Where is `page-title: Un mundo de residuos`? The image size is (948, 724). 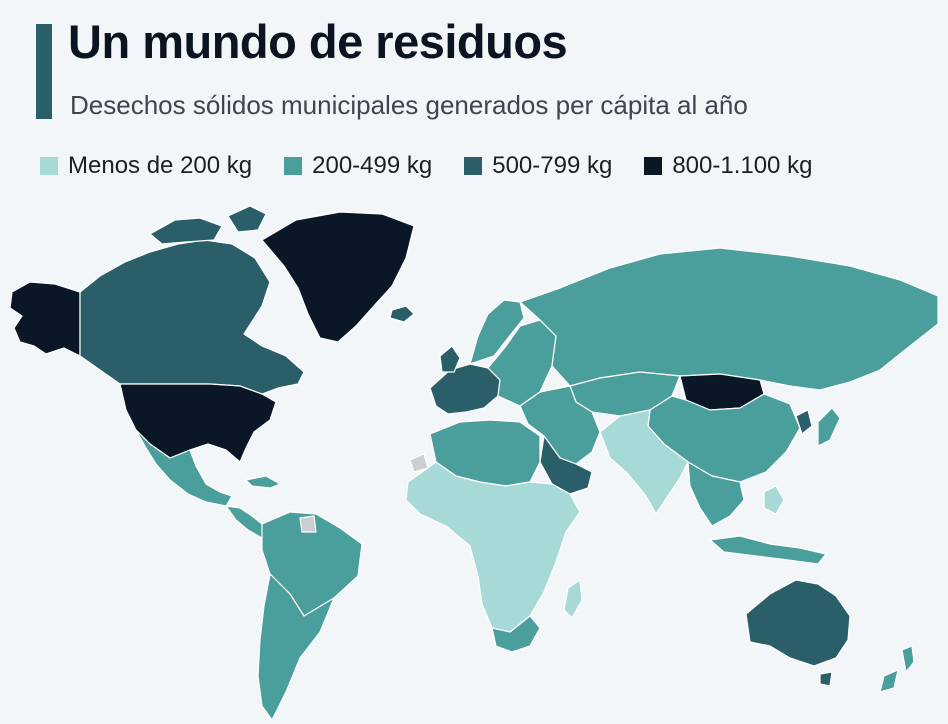
page-title: Un mundo de residuos is located at coordinates (318, 41).